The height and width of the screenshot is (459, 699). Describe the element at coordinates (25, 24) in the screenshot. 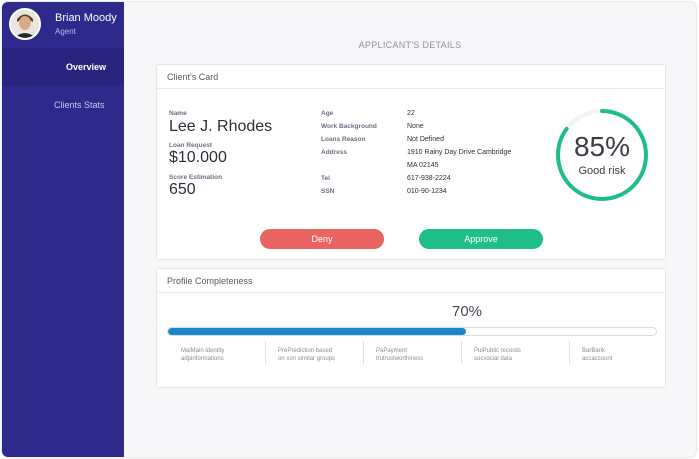

I see `user-avatar-icon` at that location.